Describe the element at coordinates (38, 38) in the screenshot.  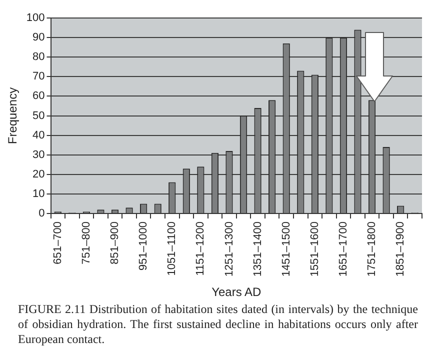
I see `y-tick-label: 90` at that location.